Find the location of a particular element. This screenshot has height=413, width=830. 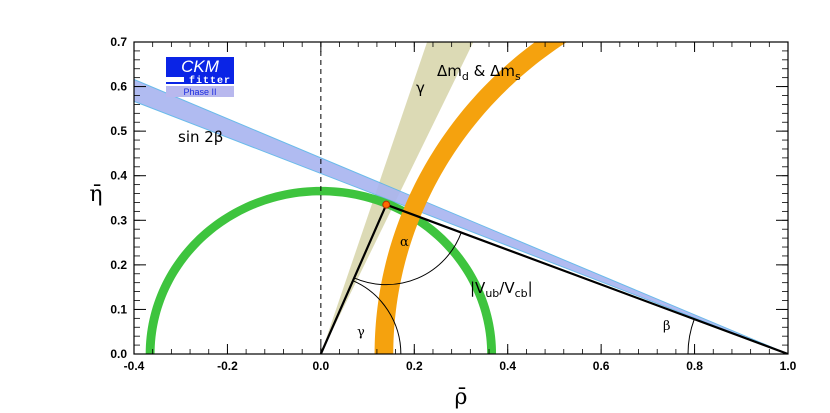

vub-close: | is located at coordinates (530, 288).